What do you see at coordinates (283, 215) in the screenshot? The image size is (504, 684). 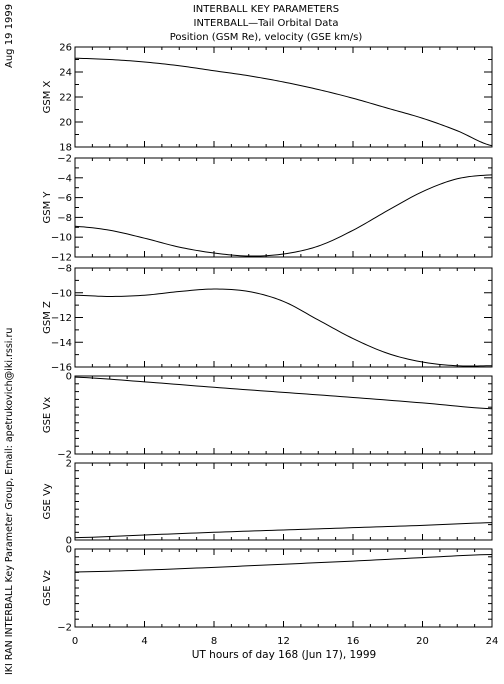 I see `series-line-gsm-y` at bounding box center [283, 215].